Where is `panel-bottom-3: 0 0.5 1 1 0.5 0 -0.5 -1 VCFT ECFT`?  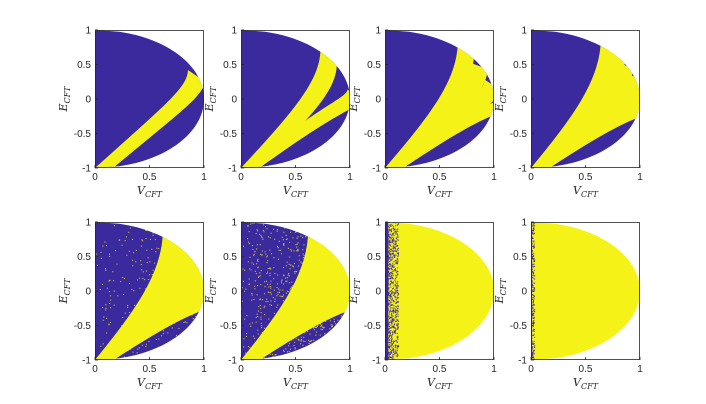 panel-bottom-3: 0 0.5 1 1 0.5 0 -0.5 -1 VCFT ECFT is located at coordinates (422, 305).